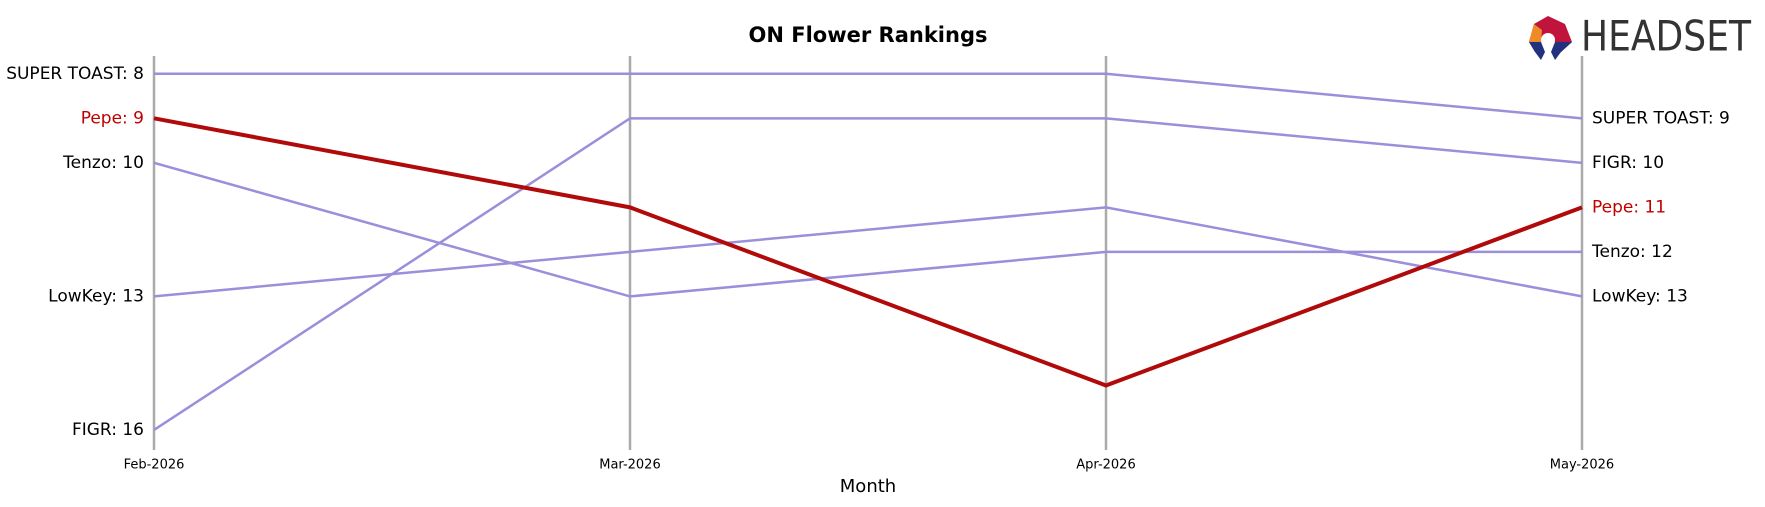 The height and width of the screenshot is (507, 1765). Describe the element at coordinates (108, 430) in the screenshot. I see `start-label: FIGR: 16` at that location.